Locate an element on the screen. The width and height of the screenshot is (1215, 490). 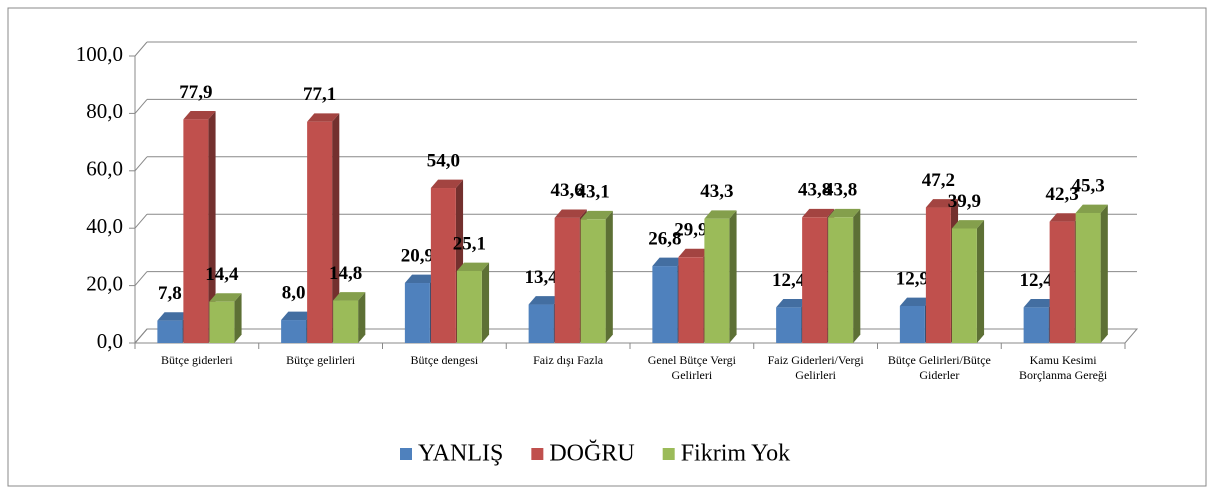
value-label: 14,8 is located at coordinates (345, 273).